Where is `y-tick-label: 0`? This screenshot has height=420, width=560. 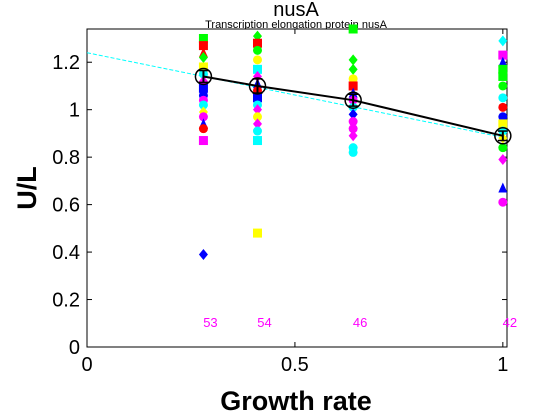 y-tick-label: 0 is located at coordinates (74, 348).